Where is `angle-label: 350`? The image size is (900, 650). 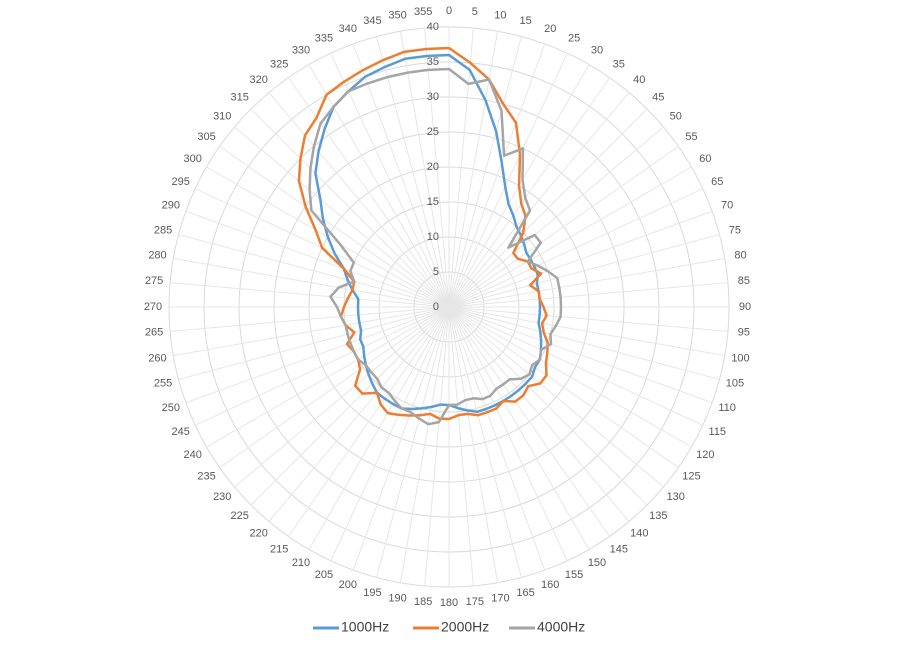 angle-label: 350 is located at coordinates (397, 15).